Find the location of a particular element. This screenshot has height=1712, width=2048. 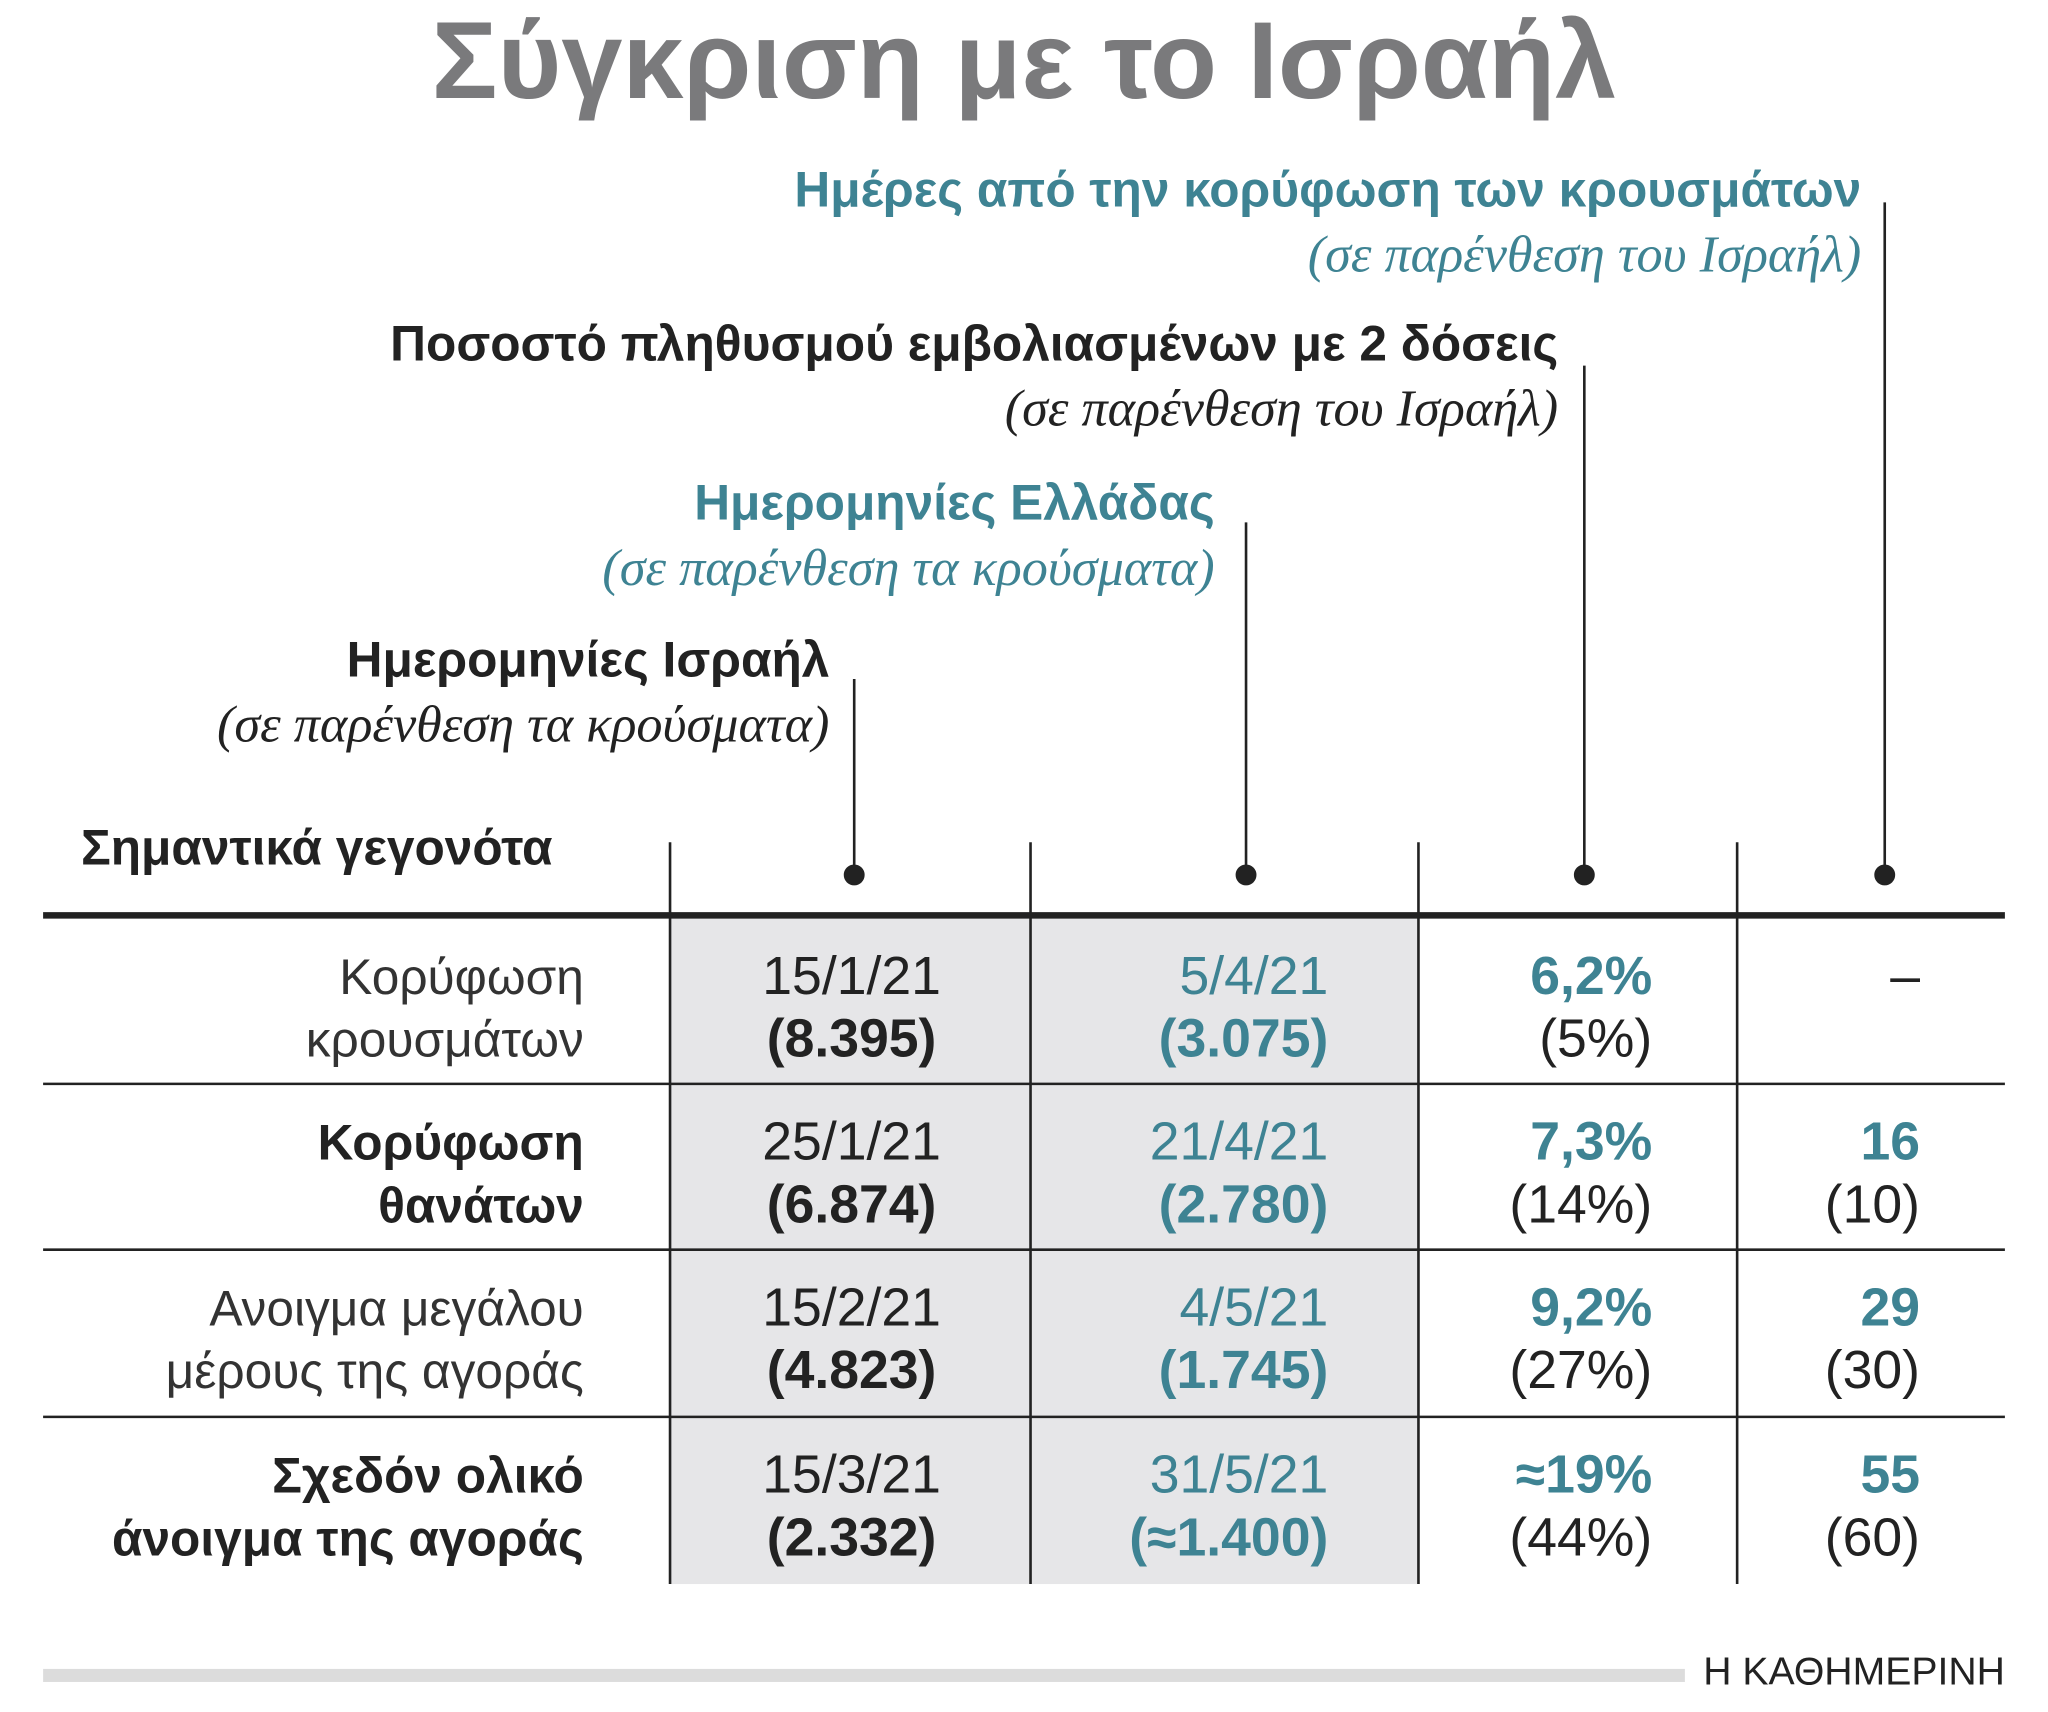

cell: 15/2/21 is located at coordinates (851, 1307).